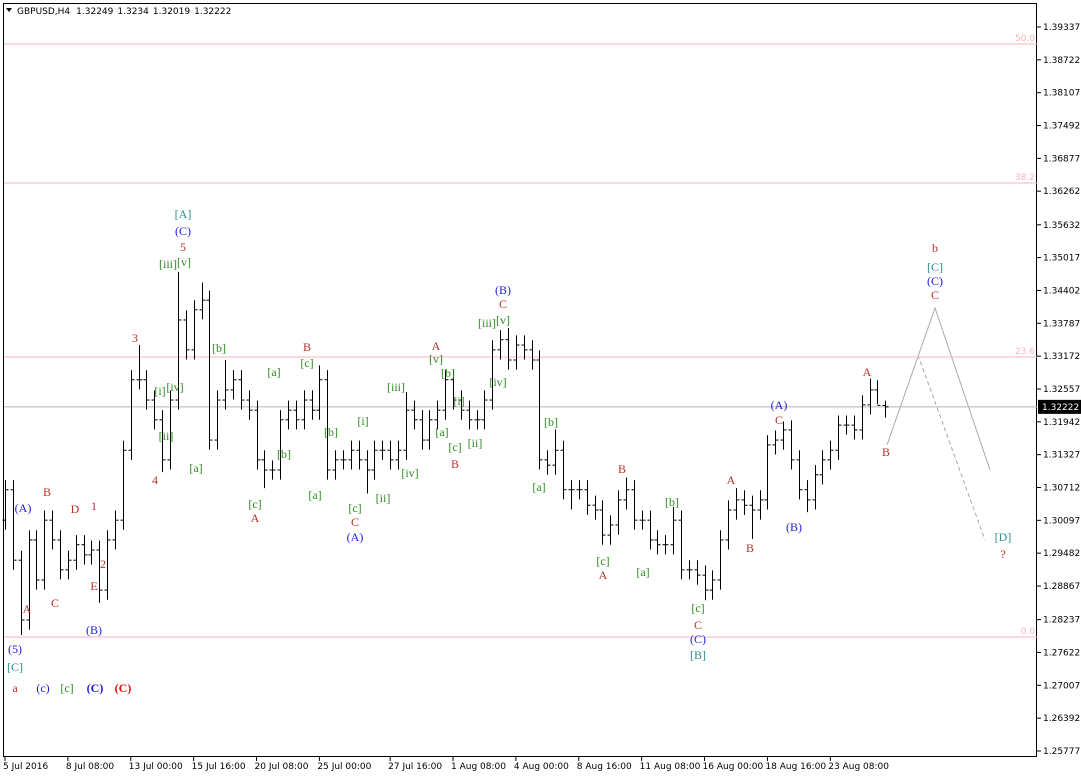  What do you see at coordinates (1061, 127) in the screenshot?
I see `y-tick-label: 1.37492` at bounding box center [1061, 127].